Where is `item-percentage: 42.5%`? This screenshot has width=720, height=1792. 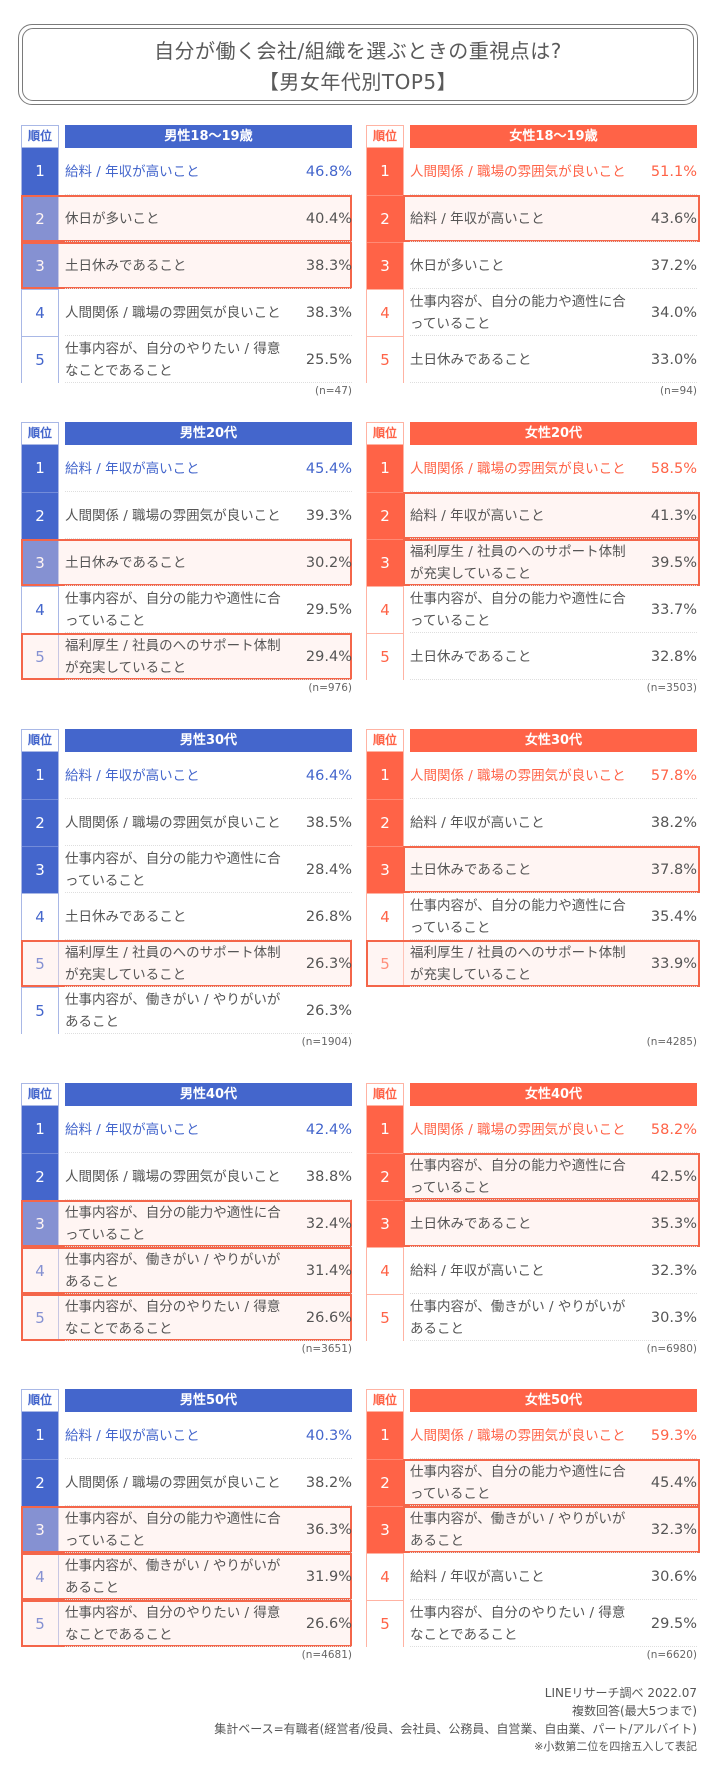 item-percentage: 42.5% is located at coordinates (673, 1176).